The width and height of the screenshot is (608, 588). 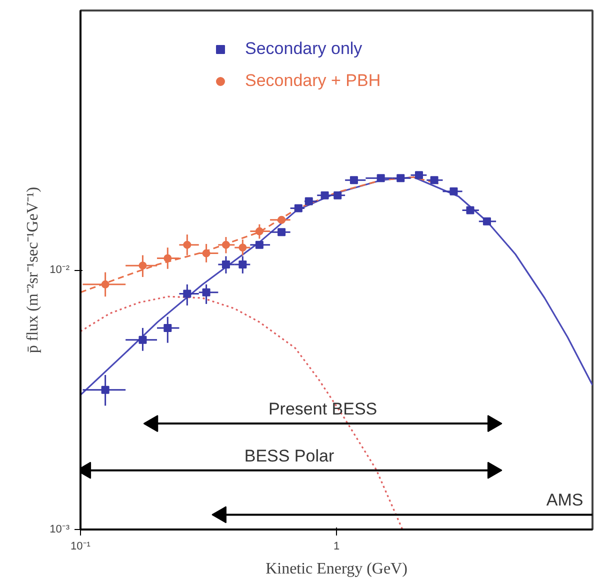 I want to click on series-label: BESS Polar, so click(x=289, y=456).